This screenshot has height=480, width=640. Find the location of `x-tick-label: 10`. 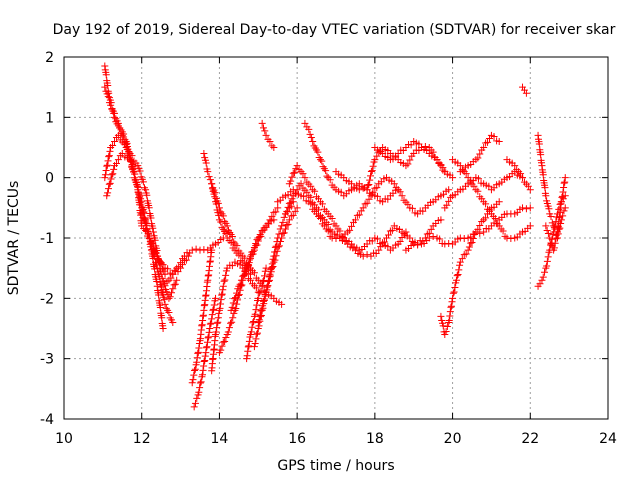

x-tick-label: 10 is located at coordinates (64, 439).